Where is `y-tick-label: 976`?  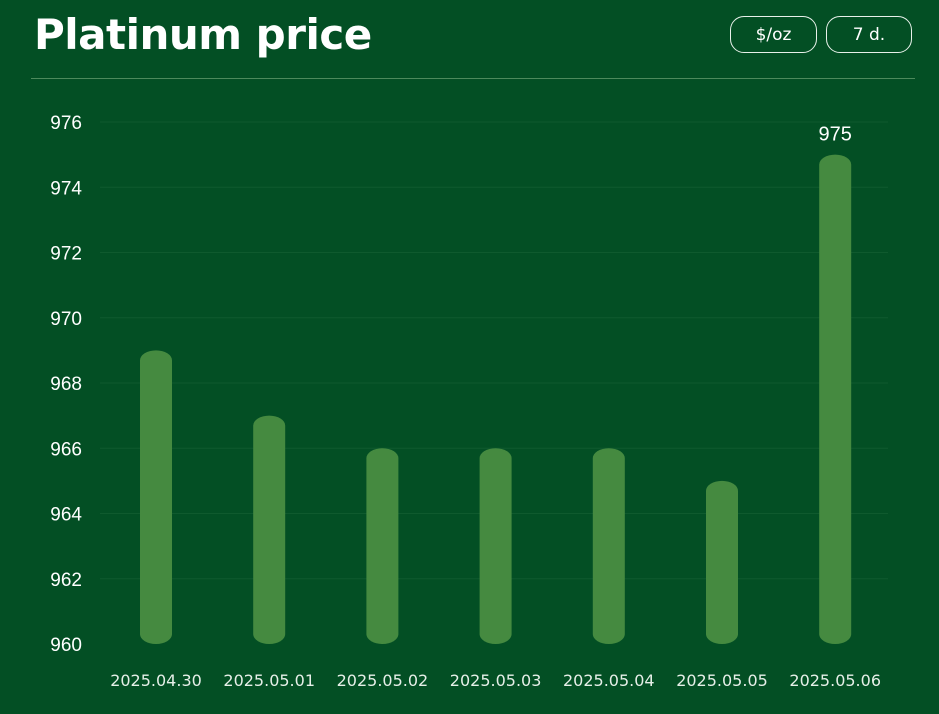
y-tick-label: 976 is located at coordinates (66, 123).